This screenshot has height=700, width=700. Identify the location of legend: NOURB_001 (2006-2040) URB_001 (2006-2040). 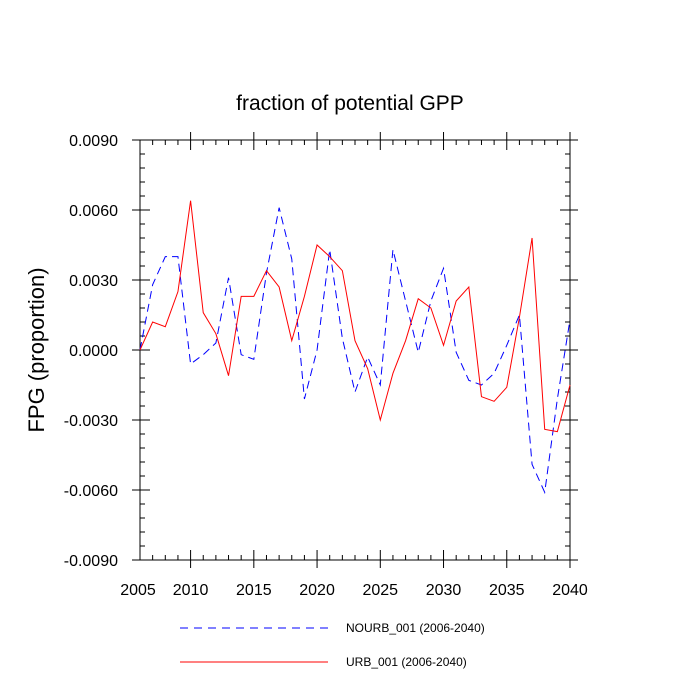
(332, 645).